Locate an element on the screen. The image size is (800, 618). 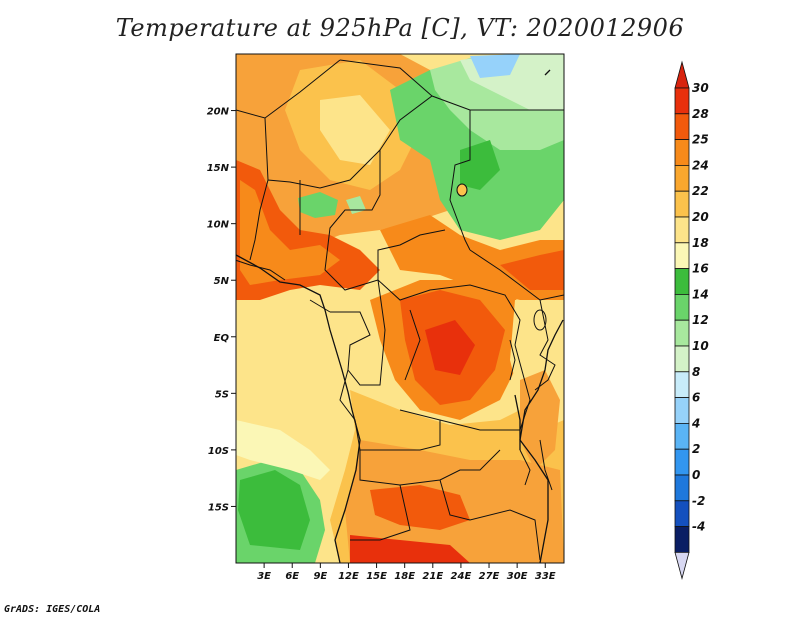
colorbar-label: 18 is located at coordinates (700, 243).